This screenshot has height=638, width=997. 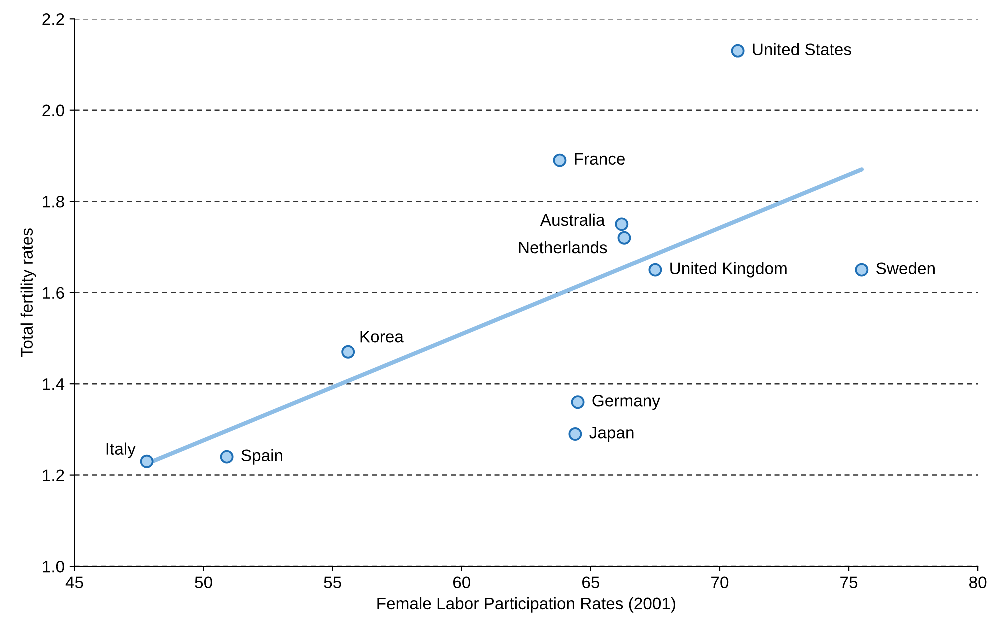 What do you see at coordinates (573, 220) in the screenshot?
I see `annotation: Australia` at bounding box center [573, 220].